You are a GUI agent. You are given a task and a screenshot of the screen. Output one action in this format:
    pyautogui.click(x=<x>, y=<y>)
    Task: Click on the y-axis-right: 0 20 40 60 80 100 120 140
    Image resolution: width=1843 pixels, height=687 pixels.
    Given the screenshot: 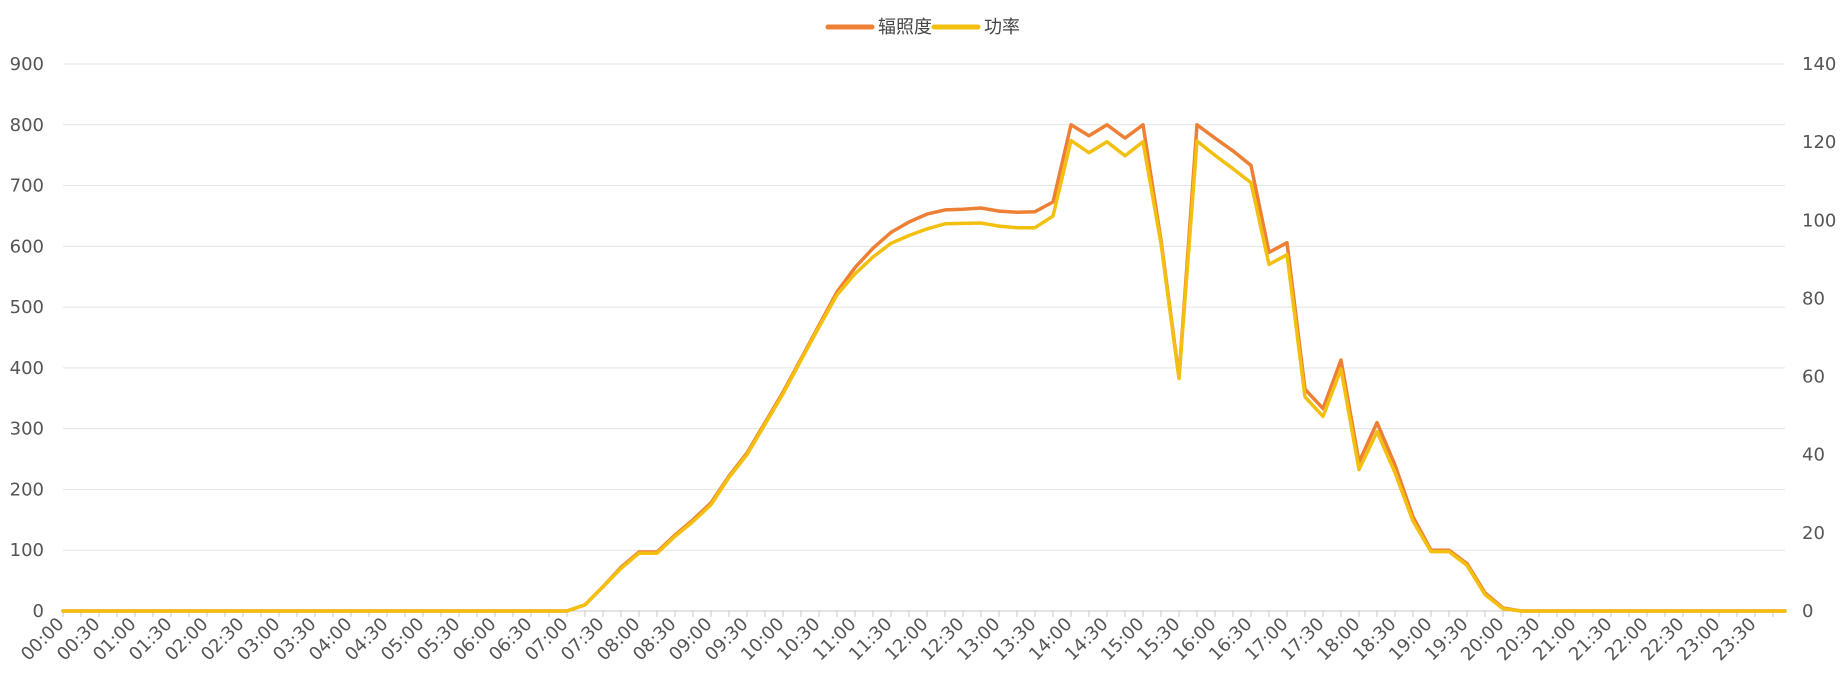 What is the action you would take?
    pyautogui.click(x=1819, y=338)
    